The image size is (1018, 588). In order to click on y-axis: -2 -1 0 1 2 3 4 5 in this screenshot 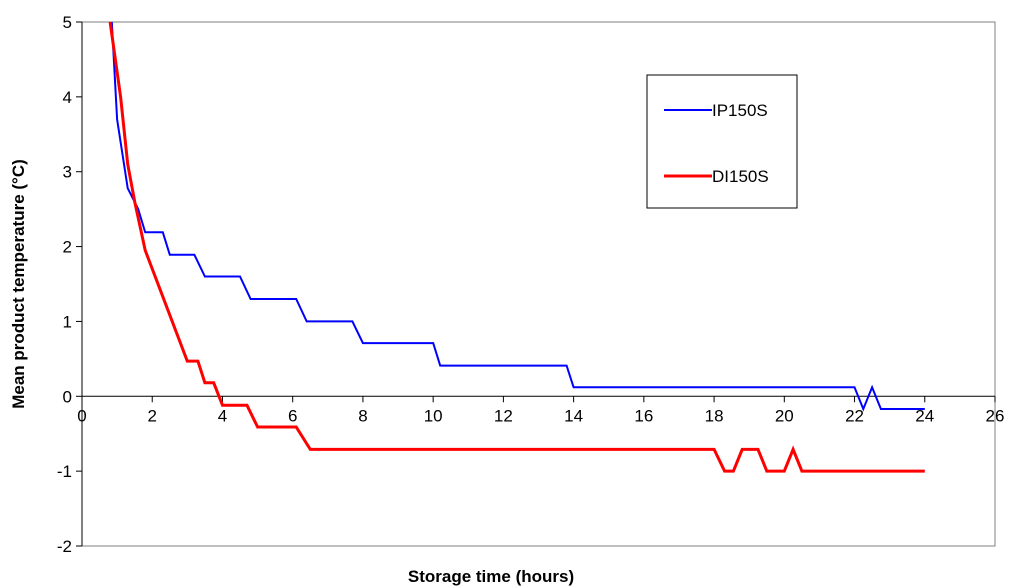, I will do `click(69, 284)`.